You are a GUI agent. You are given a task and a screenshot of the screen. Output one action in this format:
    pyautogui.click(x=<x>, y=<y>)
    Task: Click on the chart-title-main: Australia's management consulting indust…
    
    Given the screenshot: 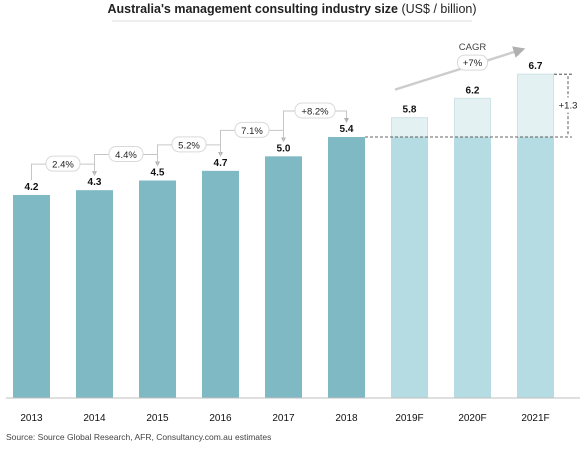 What is the action you would take?
    pyautogui.click(x=252, y=9)
    